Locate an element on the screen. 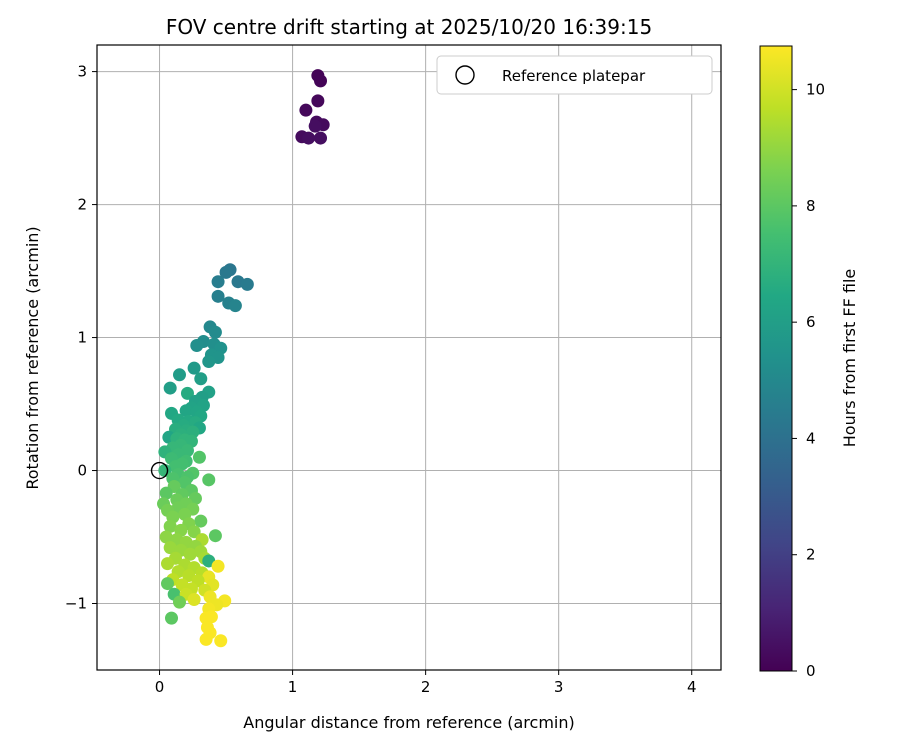 The width and height of the screenshot is (900, 750). legend-marker is located at coordinates (465, 75).